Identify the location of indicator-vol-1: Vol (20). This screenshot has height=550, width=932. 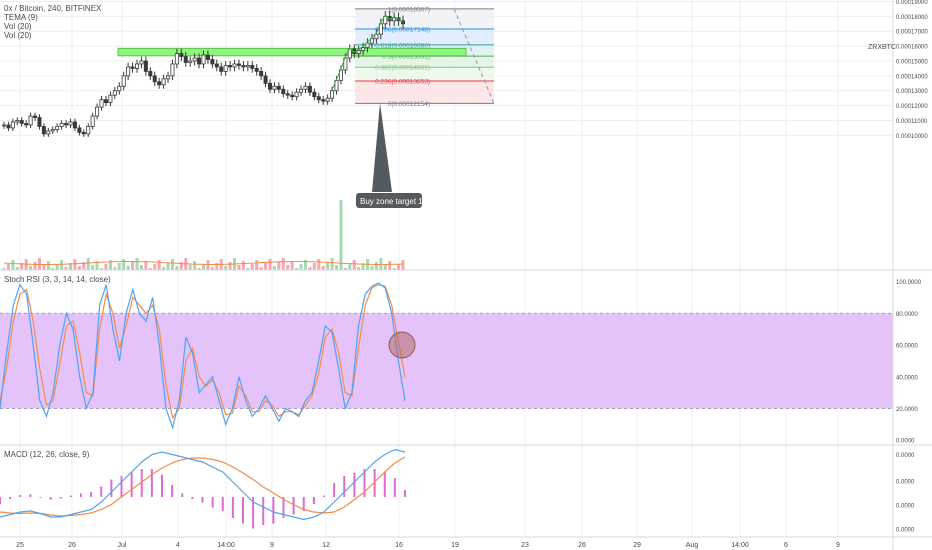
(18, 26).